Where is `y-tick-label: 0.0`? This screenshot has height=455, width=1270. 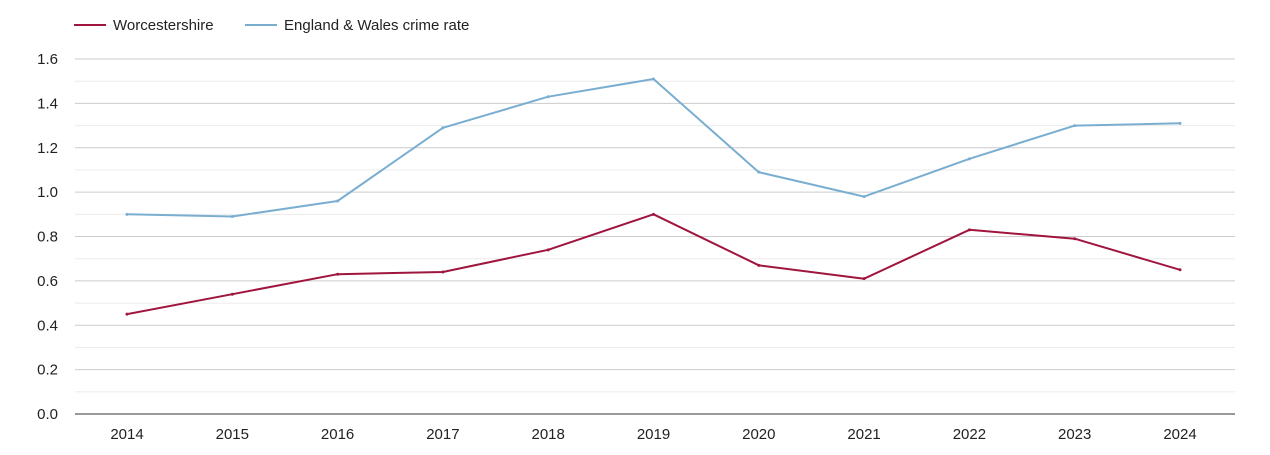 y-tick-label: 0.0 is located at coordinates (47, 414).